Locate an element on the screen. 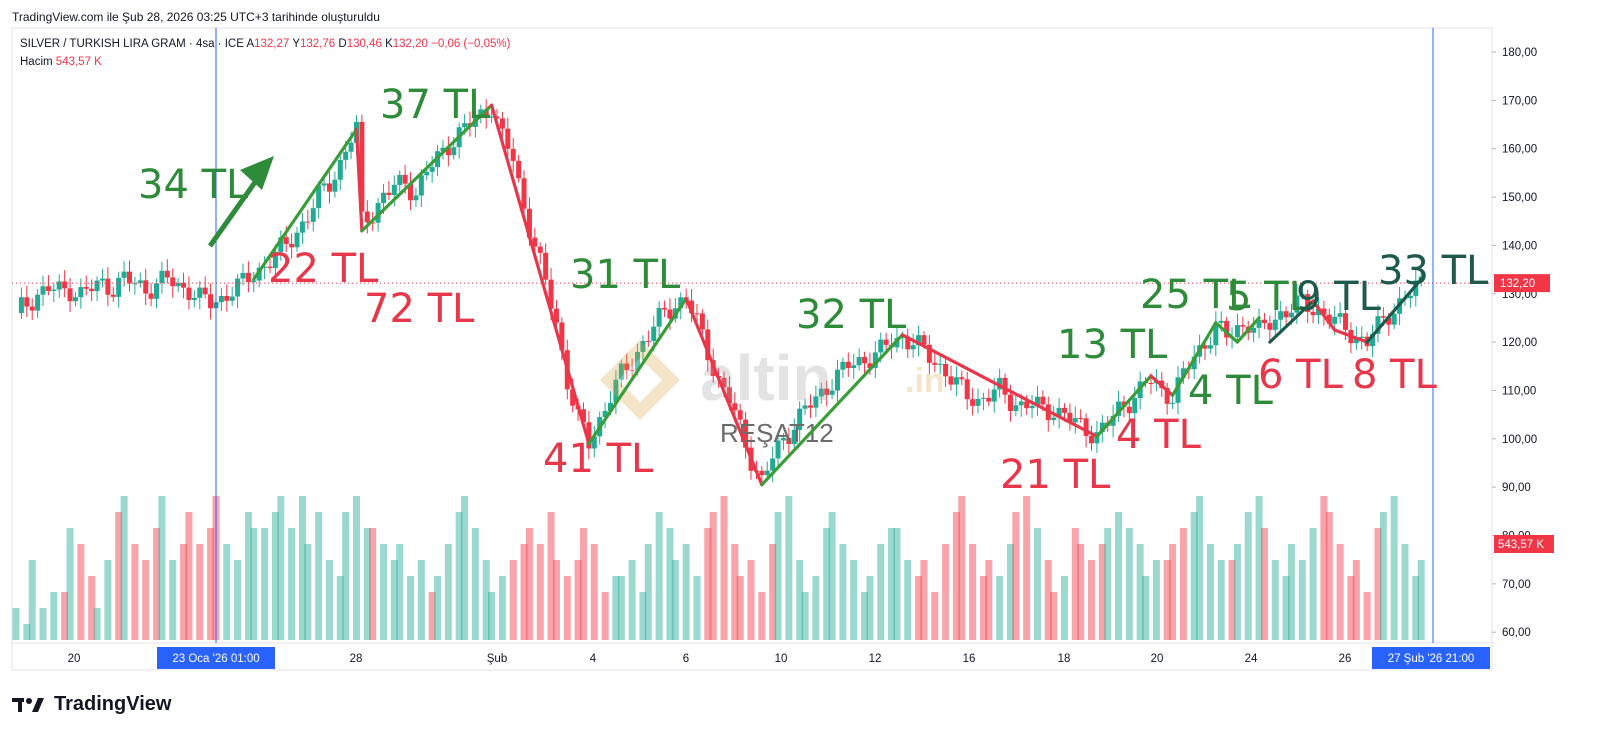 Image resolution: width=1600 pixels, height=750 pixels. x-tick-highlight-bg is located at coordinates (1431, 658).